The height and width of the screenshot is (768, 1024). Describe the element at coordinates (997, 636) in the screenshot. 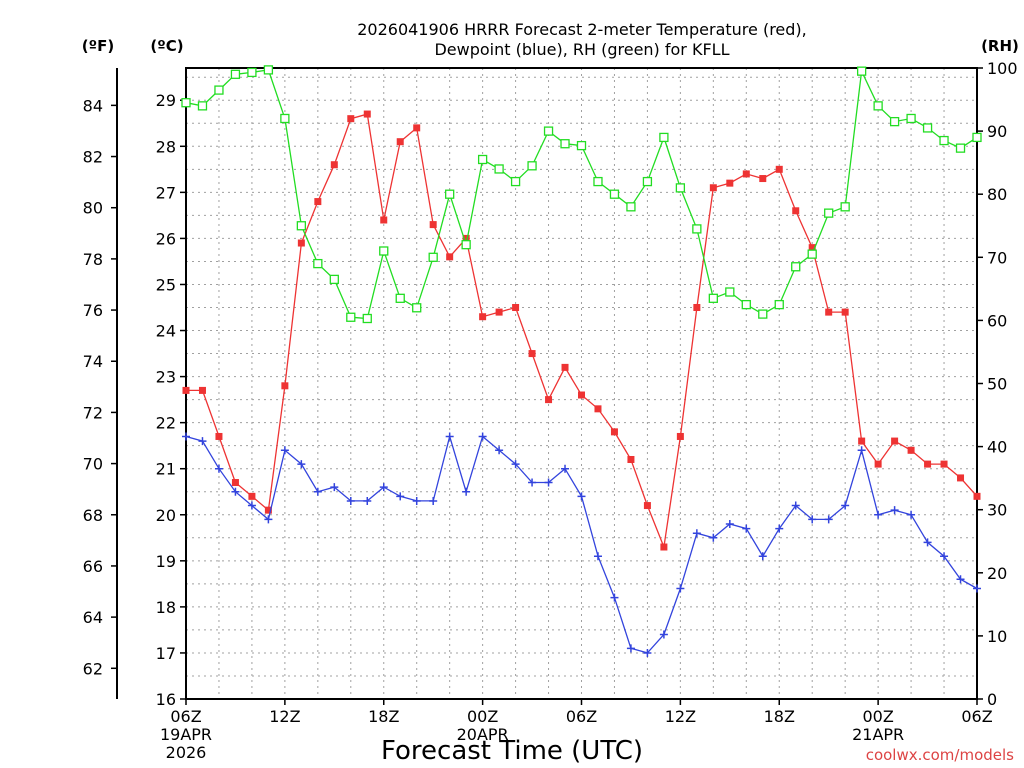

I see `rh-tick-label: 10` at that location.